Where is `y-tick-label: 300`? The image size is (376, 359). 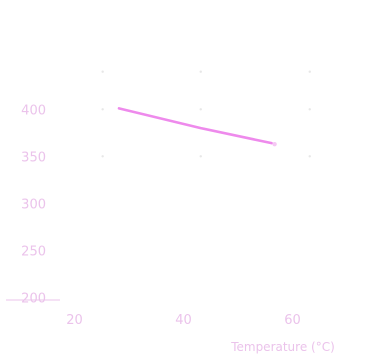 y-tick-label: 300 is located at coordinates (33, 204).